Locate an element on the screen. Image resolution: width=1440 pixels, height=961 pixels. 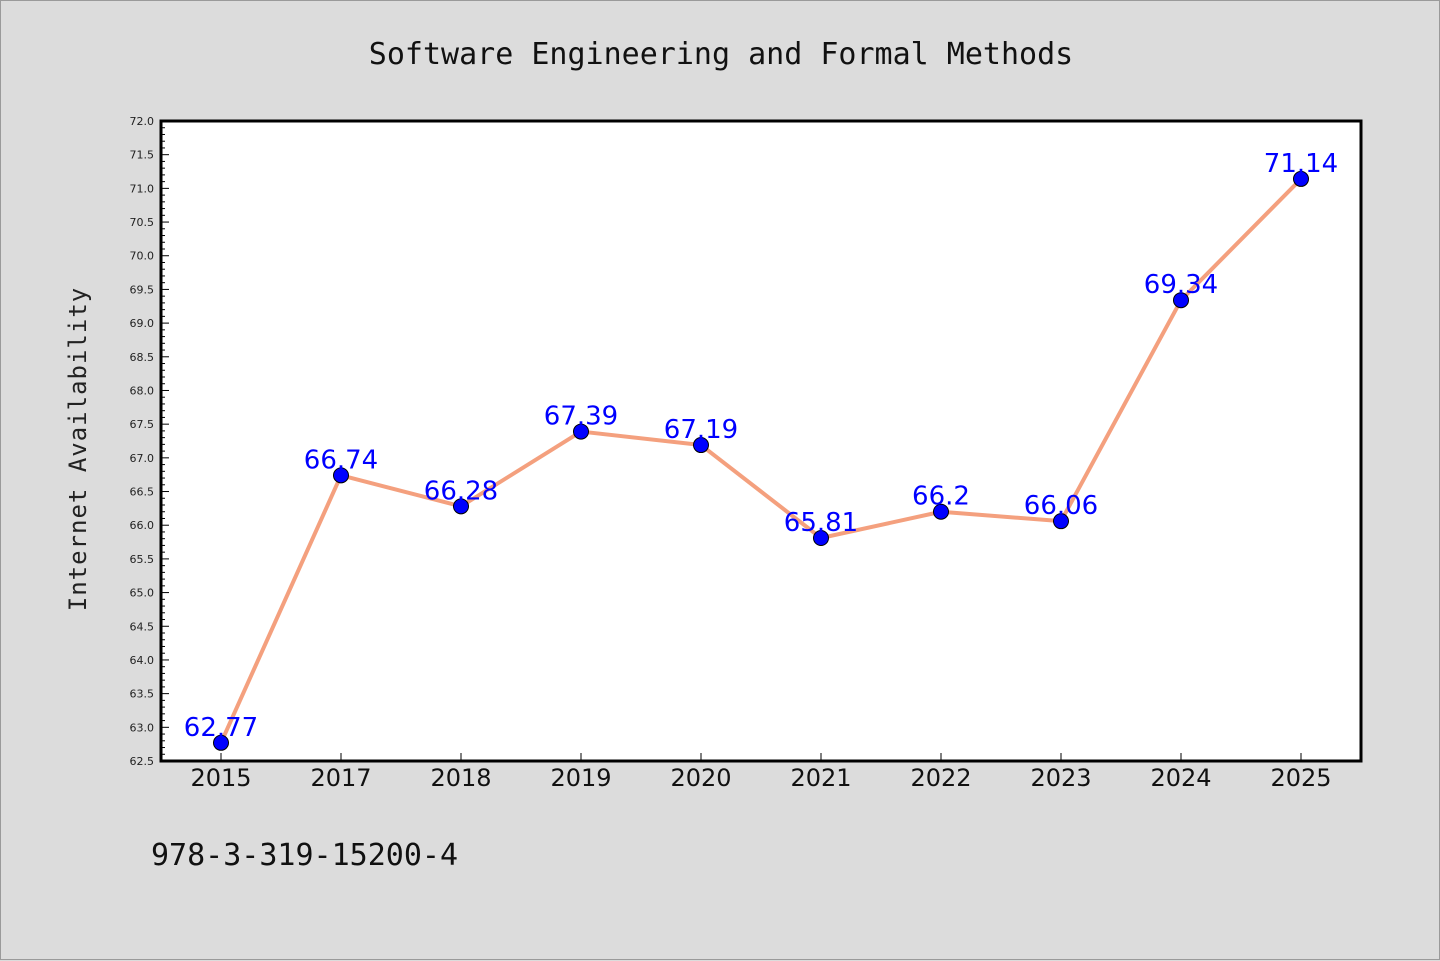
x-tick-label: 2020 is located at coordinates (700, 778).